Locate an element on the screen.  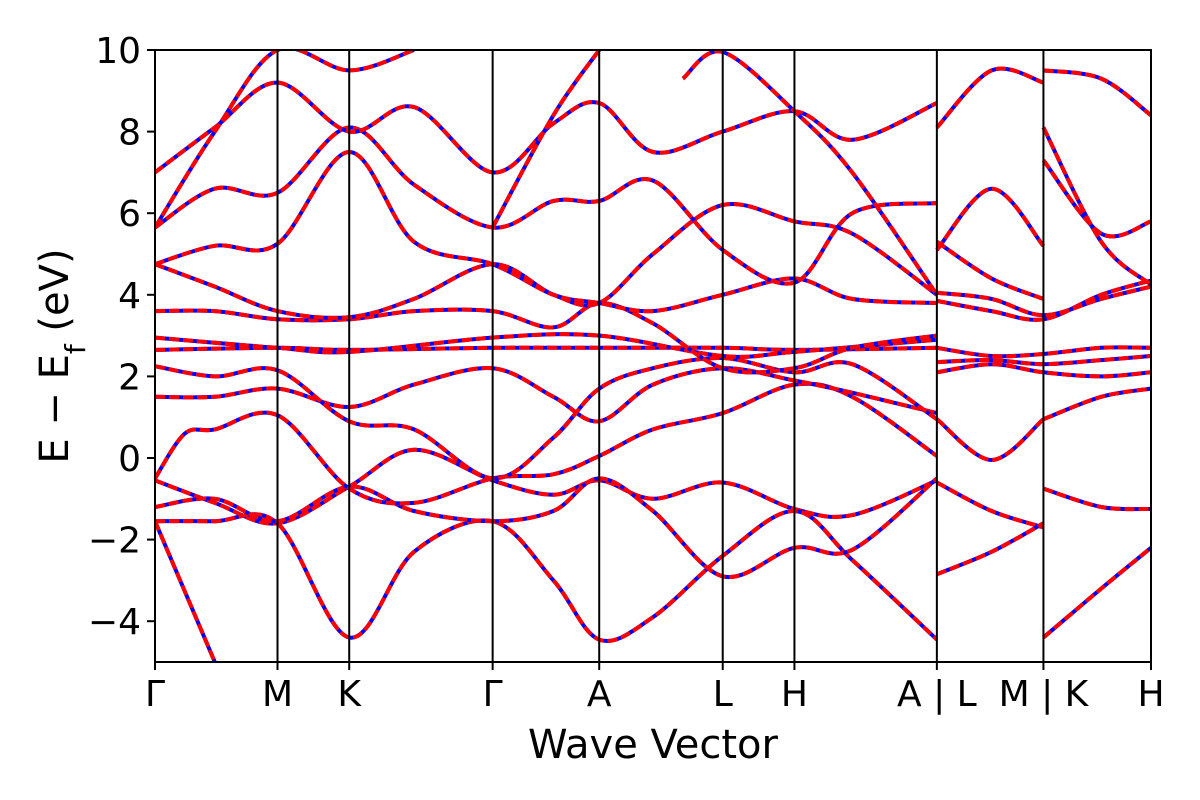
y-tick-label-5: 4 is located at coordinates (129, 296).